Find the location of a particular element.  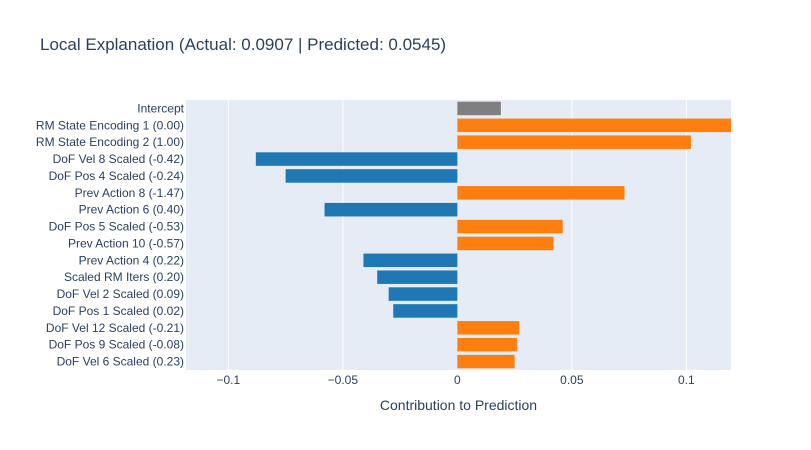

x-tick-labels: −0.1 −0.05 0 0.05 0.1 is located at coordinates (456, 380).